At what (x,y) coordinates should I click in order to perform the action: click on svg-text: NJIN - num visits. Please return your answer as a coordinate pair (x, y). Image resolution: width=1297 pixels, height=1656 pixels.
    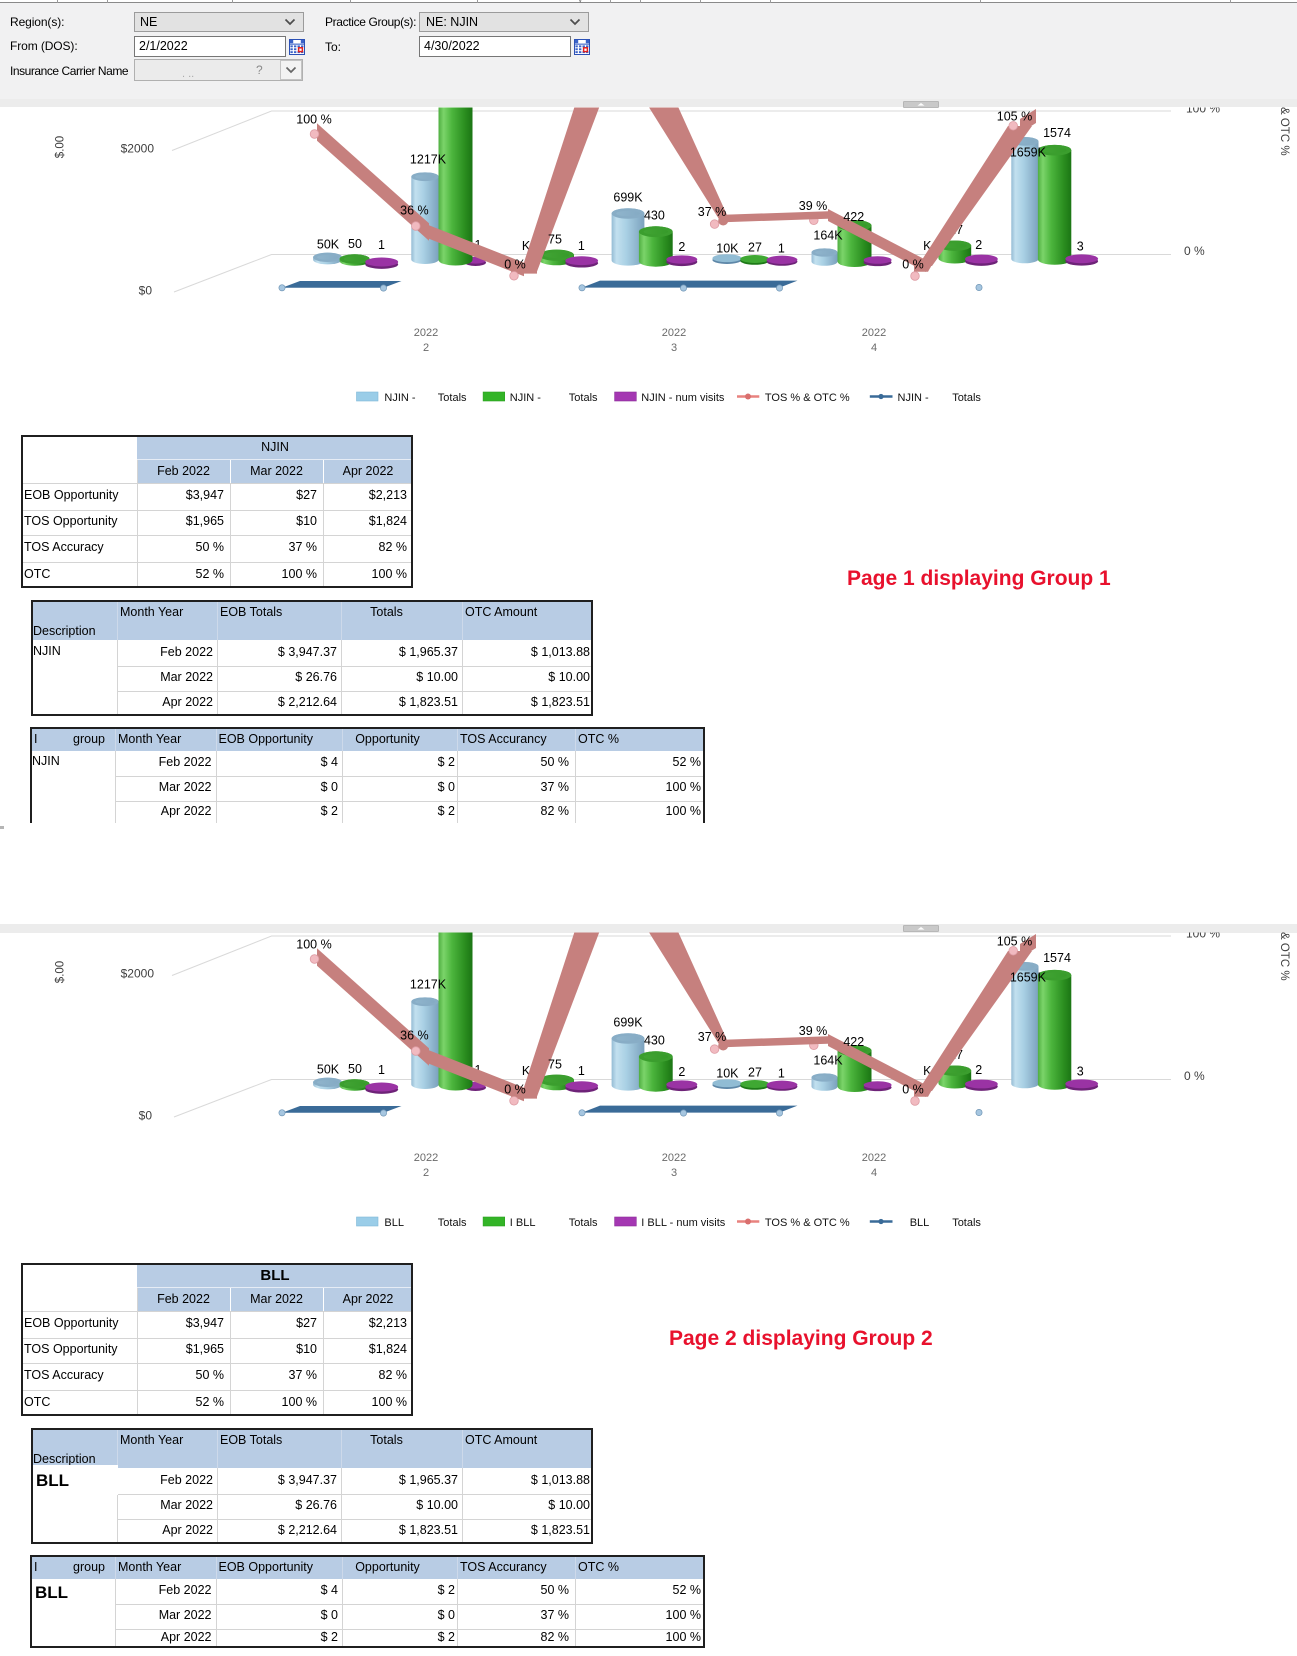
    Looking at the image, I should click on (683, 398).